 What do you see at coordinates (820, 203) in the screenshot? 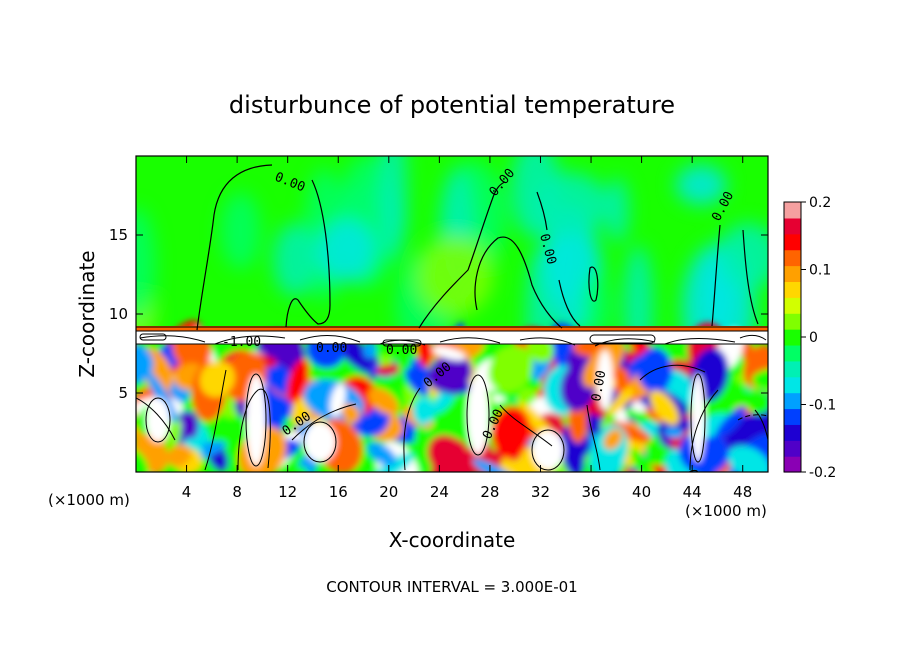
I see `colorbar-tick-label: 0.2` at bounding box center [820, 203].